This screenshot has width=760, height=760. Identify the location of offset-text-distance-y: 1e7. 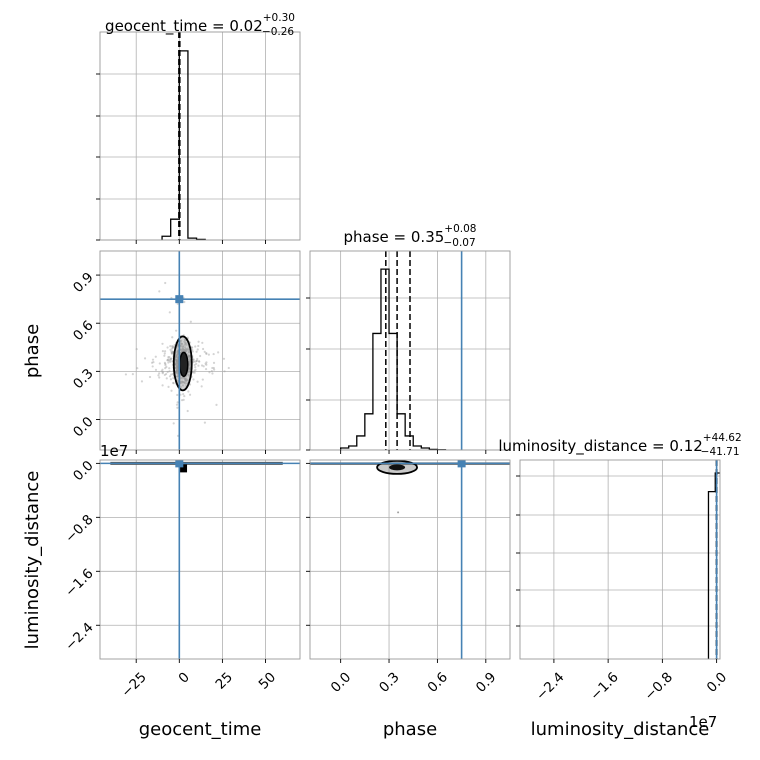
(114, 451).